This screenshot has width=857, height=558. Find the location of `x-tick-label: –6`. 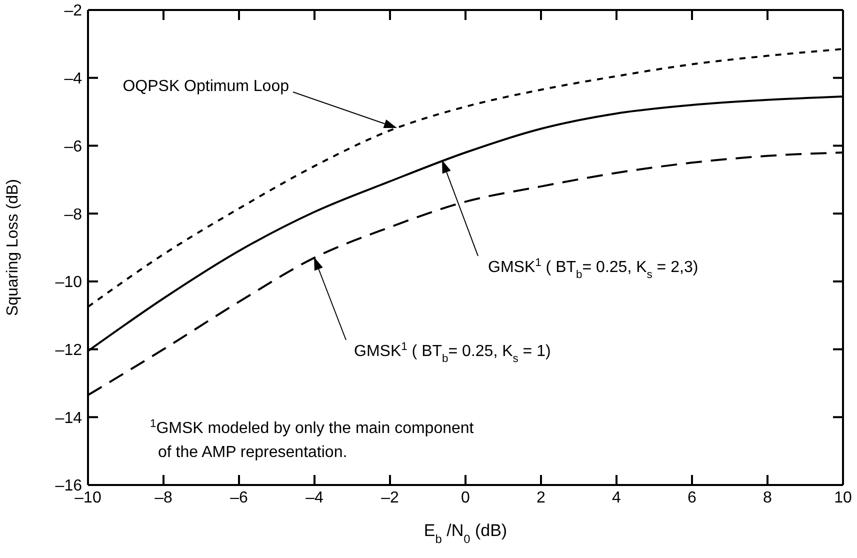

x-tick-label: –6 is located at coordinates (239, 497).